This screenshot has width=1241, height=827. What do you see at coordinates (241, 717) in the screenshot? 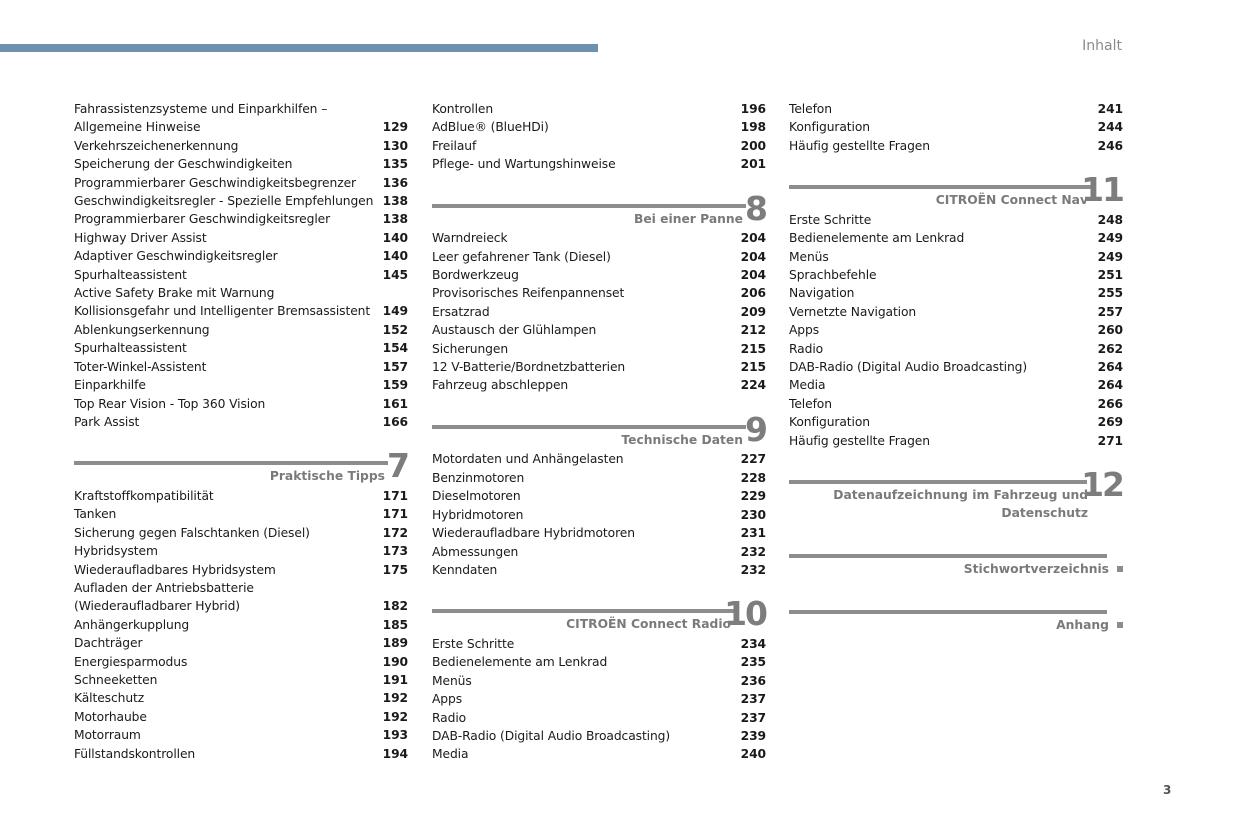
I see `toc-entry: Motorhaube 192` at bounding box center [241, 717].